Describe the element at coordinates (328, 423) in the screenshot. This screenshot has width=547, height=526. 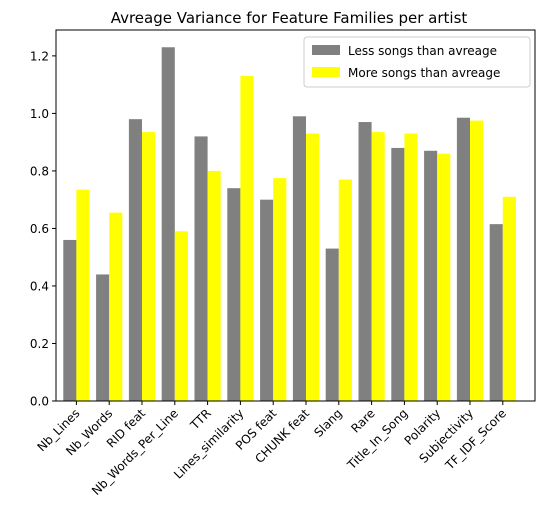
I see `x-tick-label-8: Slang` at that location.